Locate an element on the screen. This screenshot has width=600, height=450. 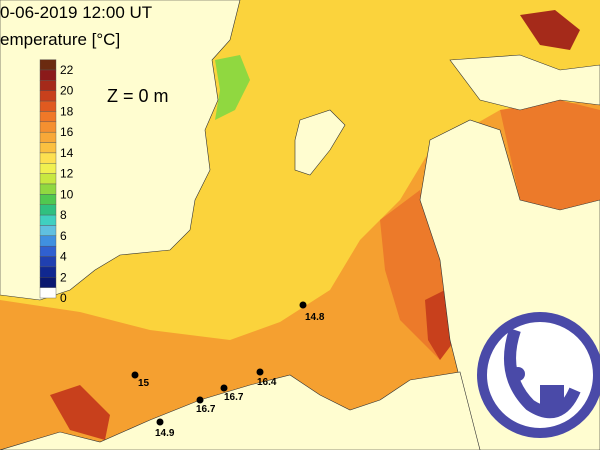
land-estonia is located at coordinates (524, 82).